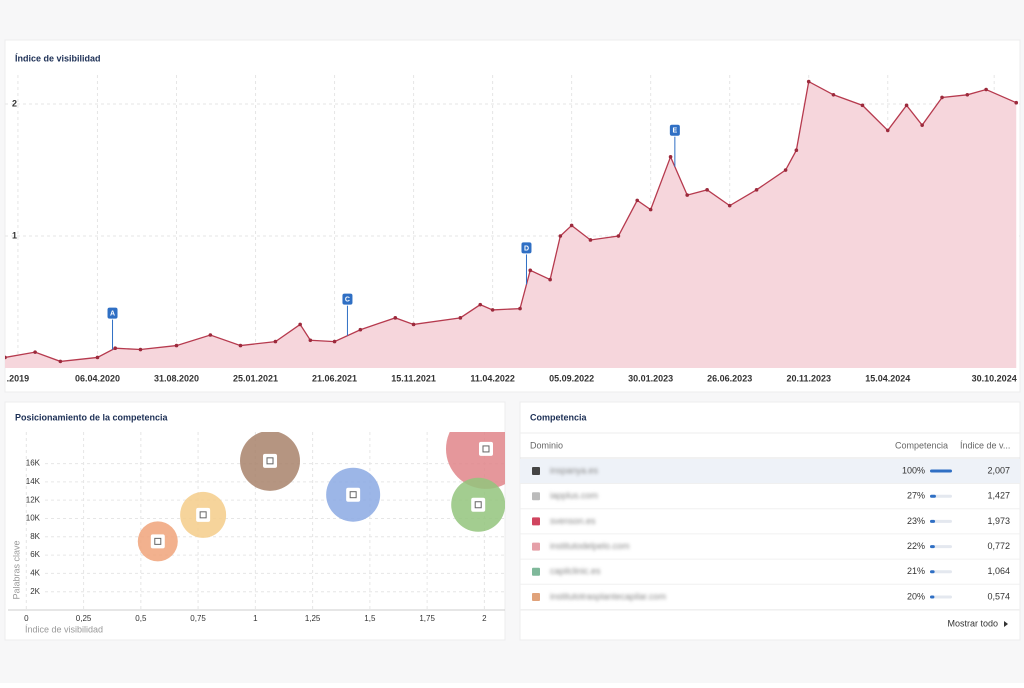 The height and width of the screenshot is (688, 1024). Describe the element at coordinates (941, 521) in the screenshot. I see `share-track` at that location.